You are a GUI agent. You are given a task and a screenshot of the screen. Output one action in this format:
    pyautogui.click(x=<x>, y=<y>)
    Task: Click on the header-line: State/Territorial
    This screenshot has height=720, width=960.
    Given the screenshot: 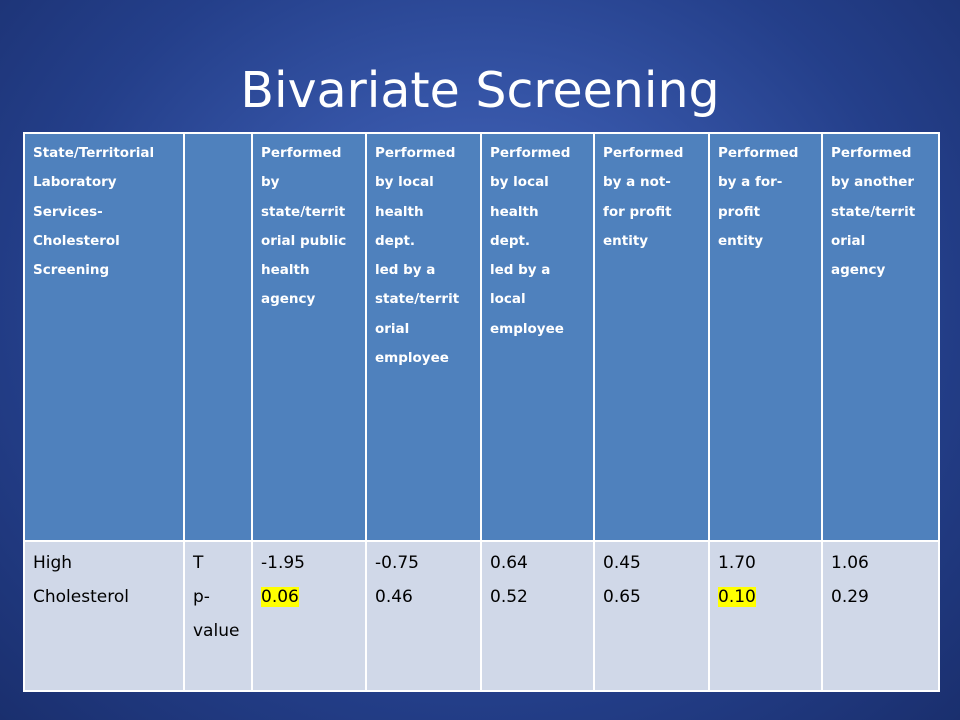 What is the action you would take?
    pyautogui.click(x=94, y=153)
    